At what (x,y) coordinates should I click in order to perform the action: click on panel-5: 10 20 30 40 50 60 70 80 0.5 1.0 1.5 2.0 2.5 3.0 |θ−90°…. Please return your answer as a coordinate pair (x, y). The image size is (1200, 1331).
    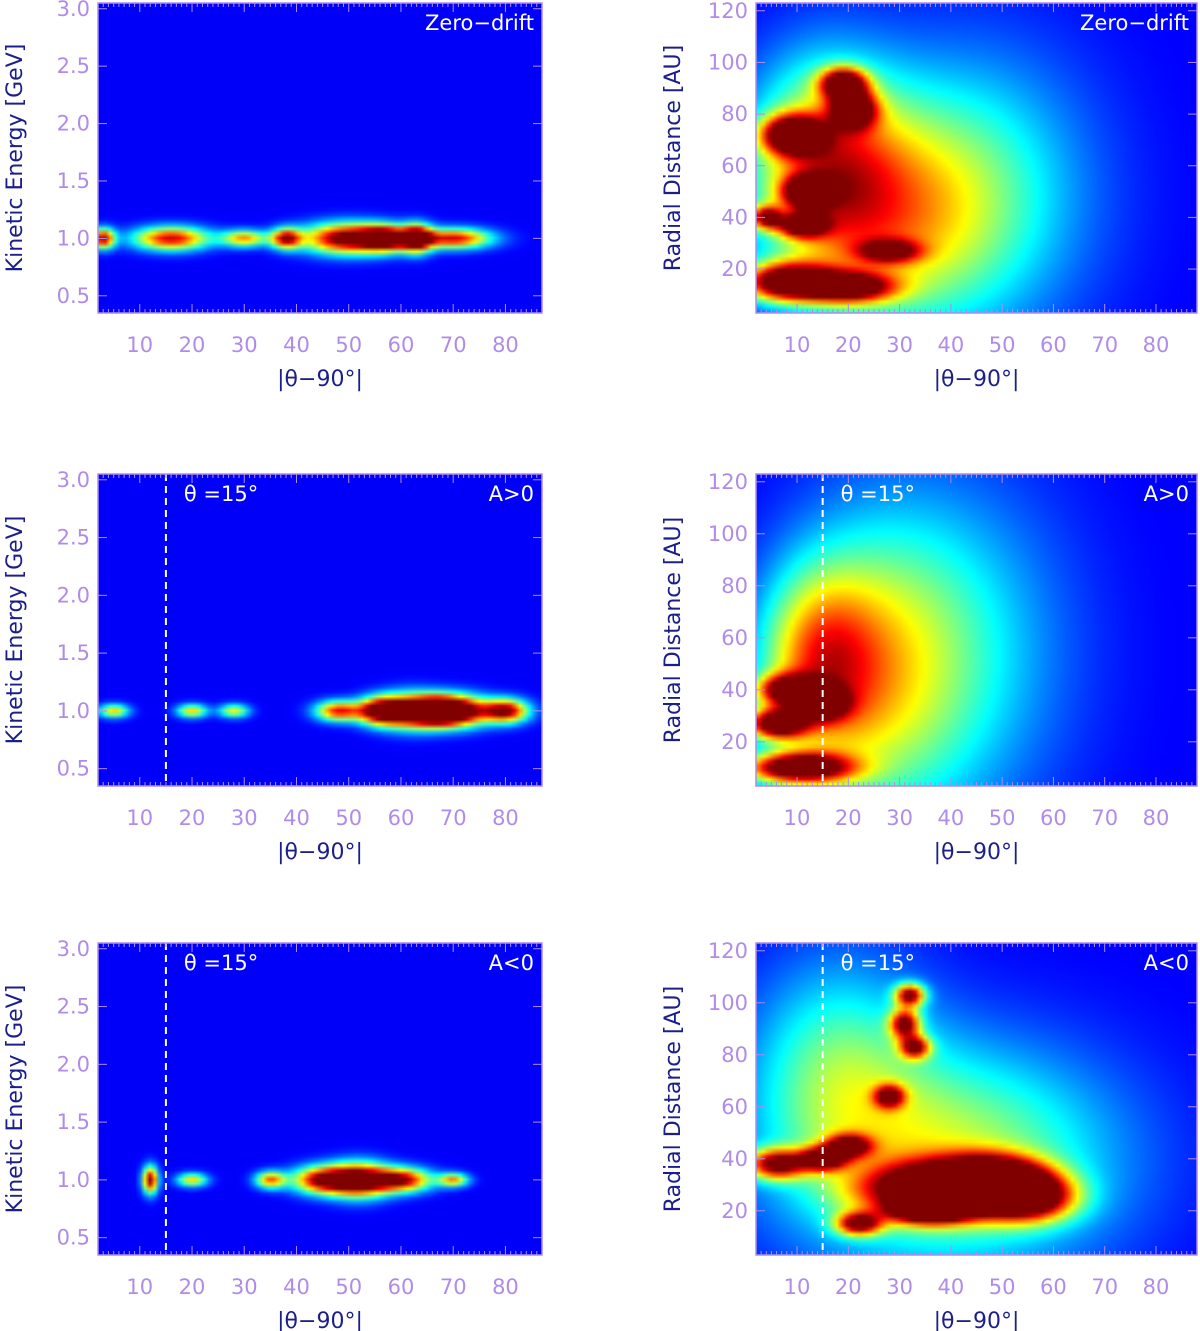
    Looking at the image, I should click on (273, 1134).